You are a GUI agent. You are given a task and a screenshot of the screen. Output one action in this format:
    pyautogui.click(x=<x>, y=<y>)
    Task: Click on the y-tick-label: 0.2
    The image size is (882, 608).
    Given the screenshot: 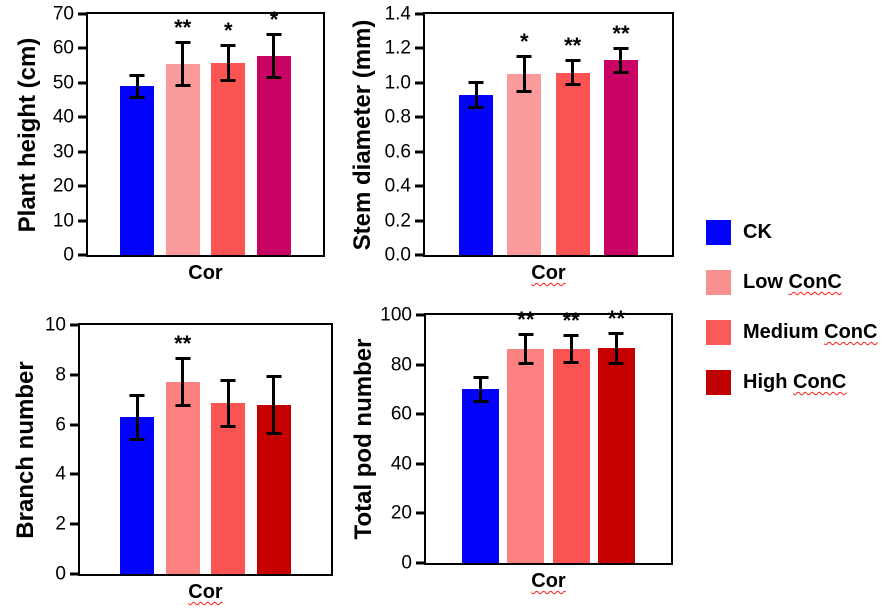 What is the action you would take?
    pyautogui.click(x=397, y=221)
    